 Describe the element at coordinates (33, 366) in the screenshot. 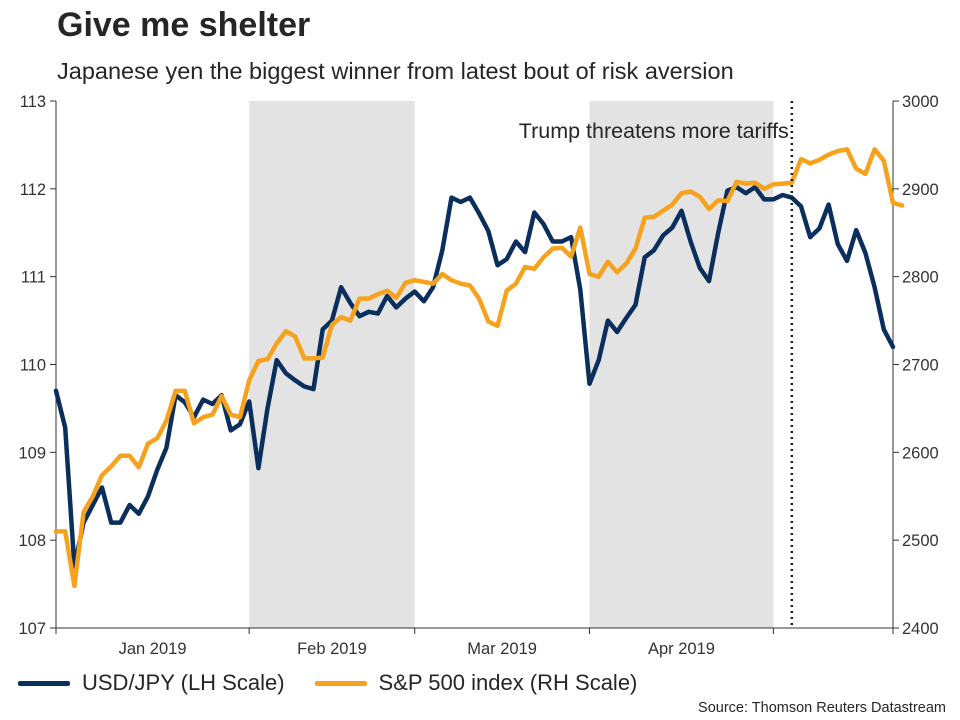

I see `left-tick-label: 110` at that location.